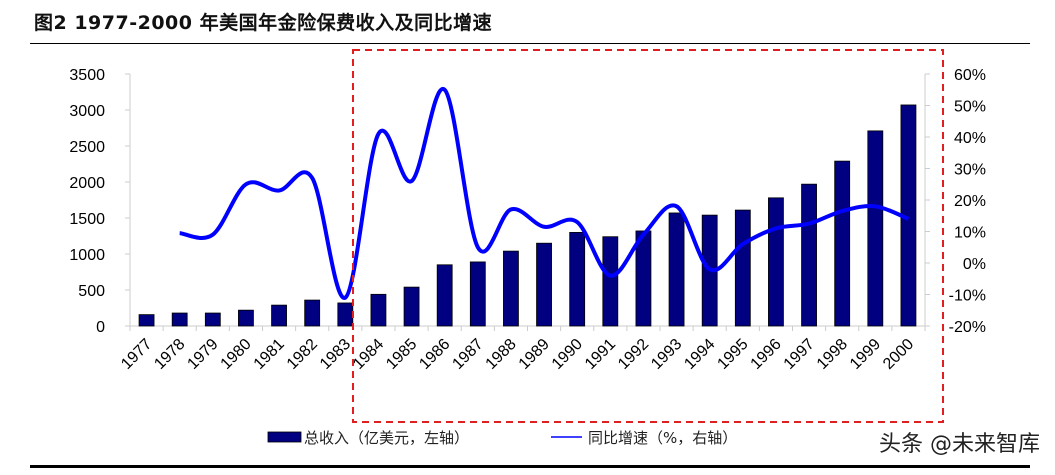  Describe the element at coordinates (511, 288) in the screenshot. I see `bar-1988` at that location.